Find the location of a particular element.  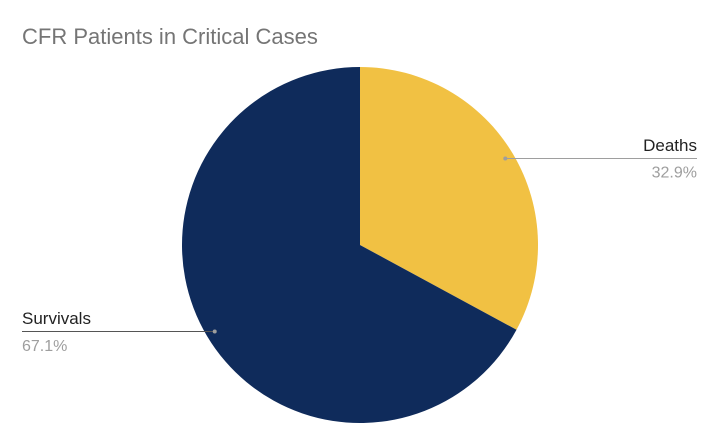

value-label: 32.9% is located at coordinates (674, 173).